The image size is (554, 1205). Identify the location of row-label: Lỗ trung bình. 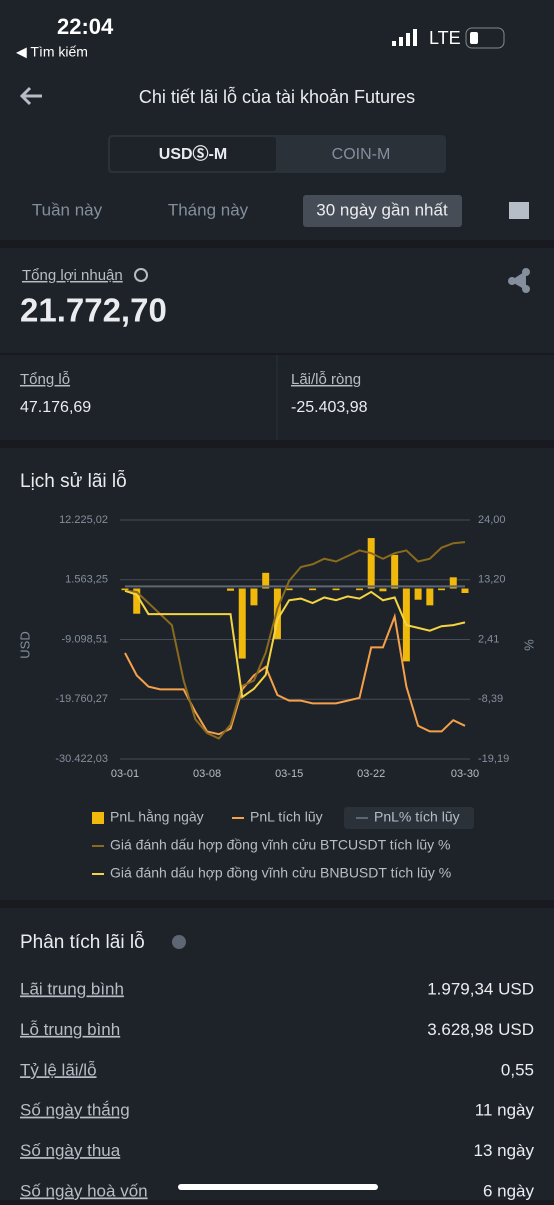
(70, 1029).